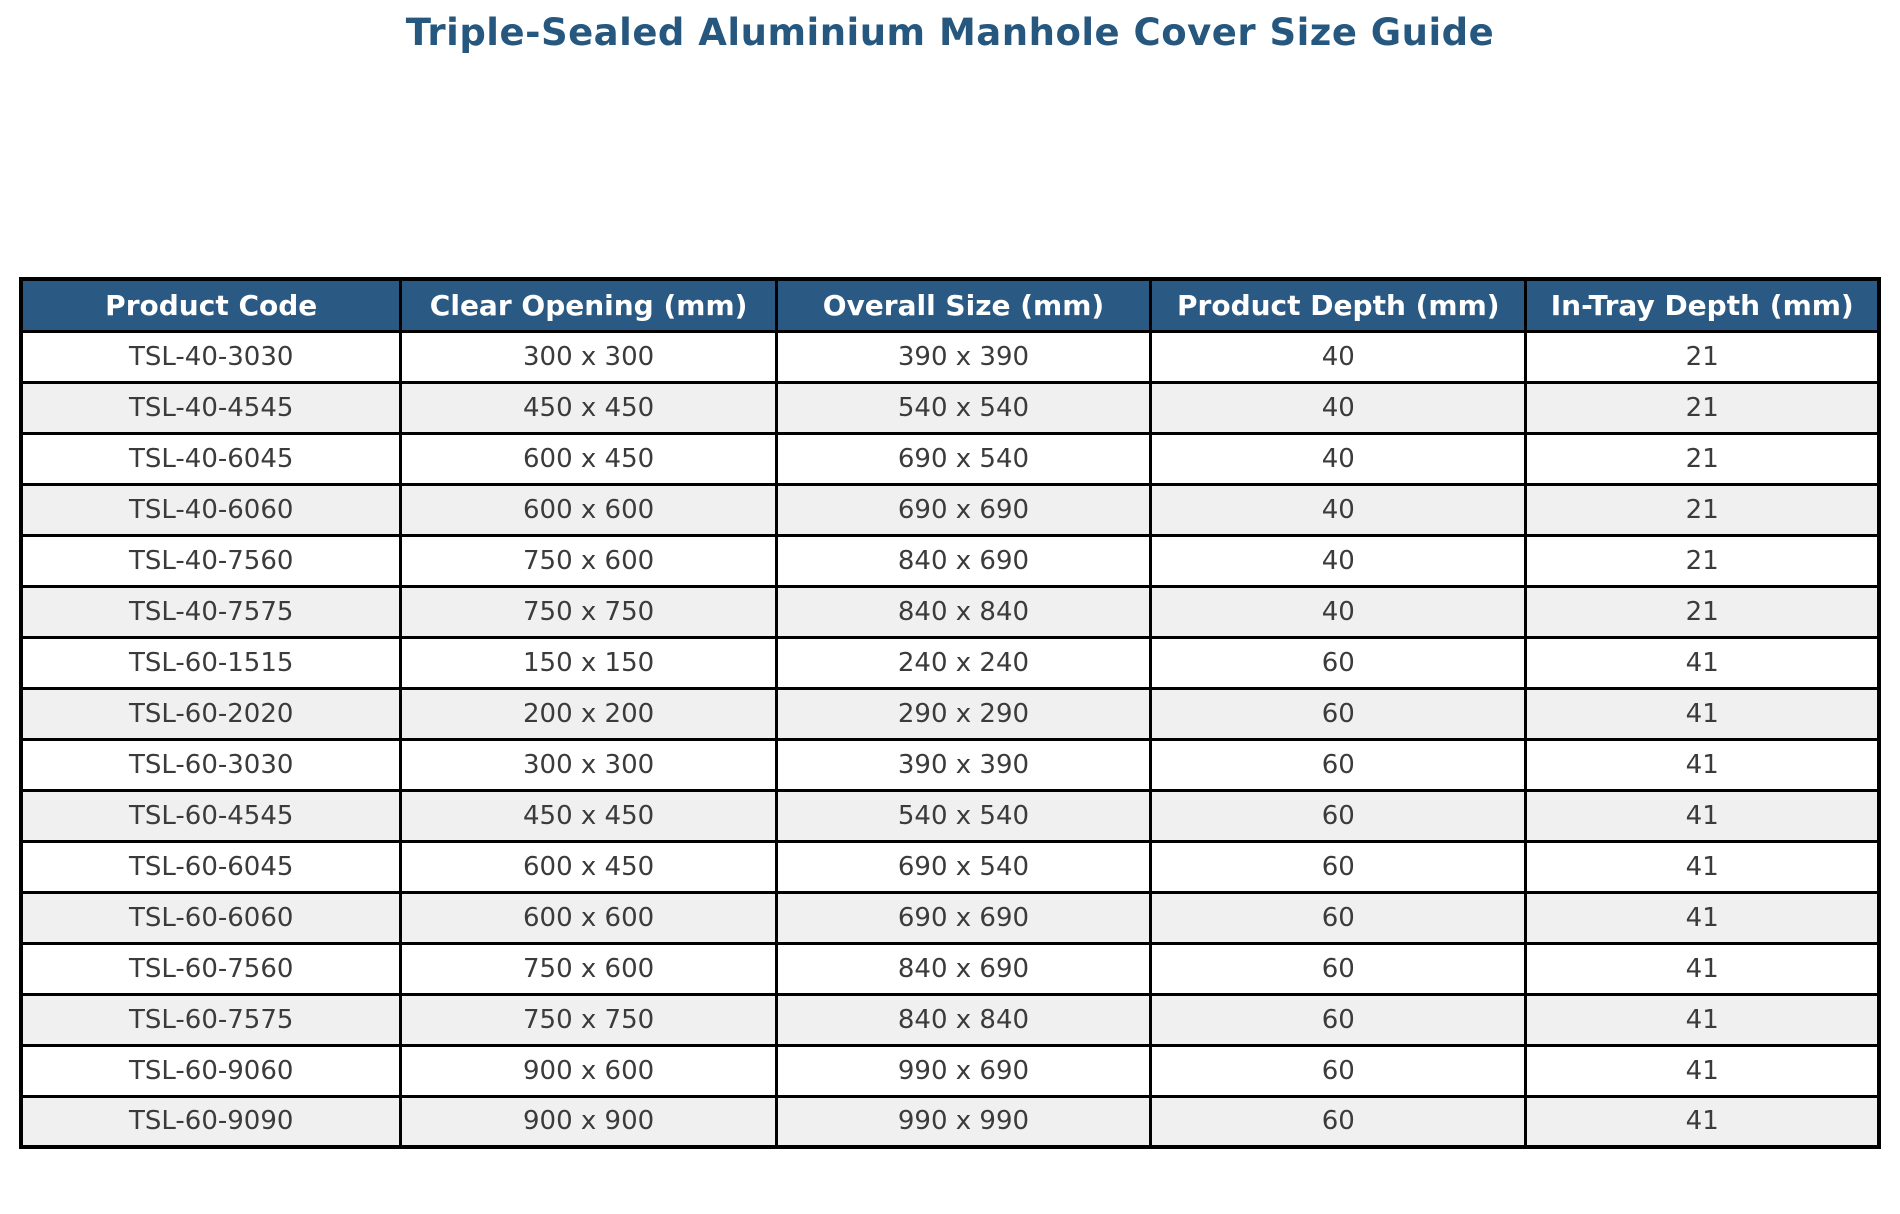  Describe the element at coordinates (950, 1121) in the screenshot. I see `table-row: TSL-60-9090 900 x 900 990 x 990 60 41` at that location.